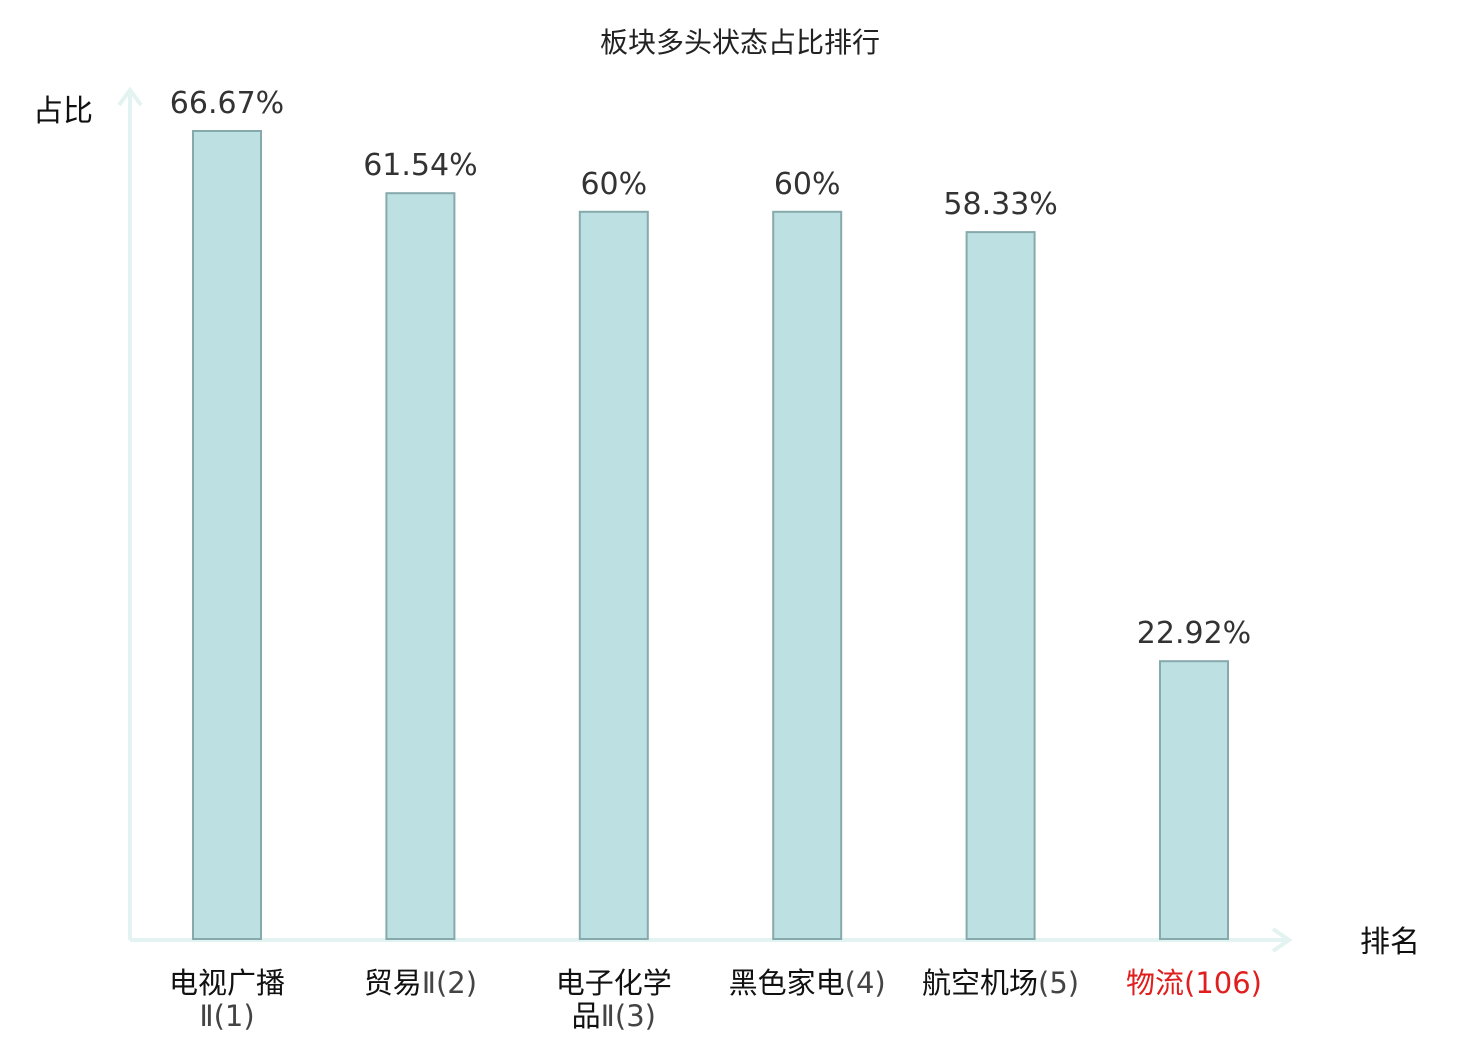 The width and height of the screenshot is (1480, 1044). Describe the element at coordinates (1390, 942) in the screenshot. I see `x-axis-label: 排名` at that location.